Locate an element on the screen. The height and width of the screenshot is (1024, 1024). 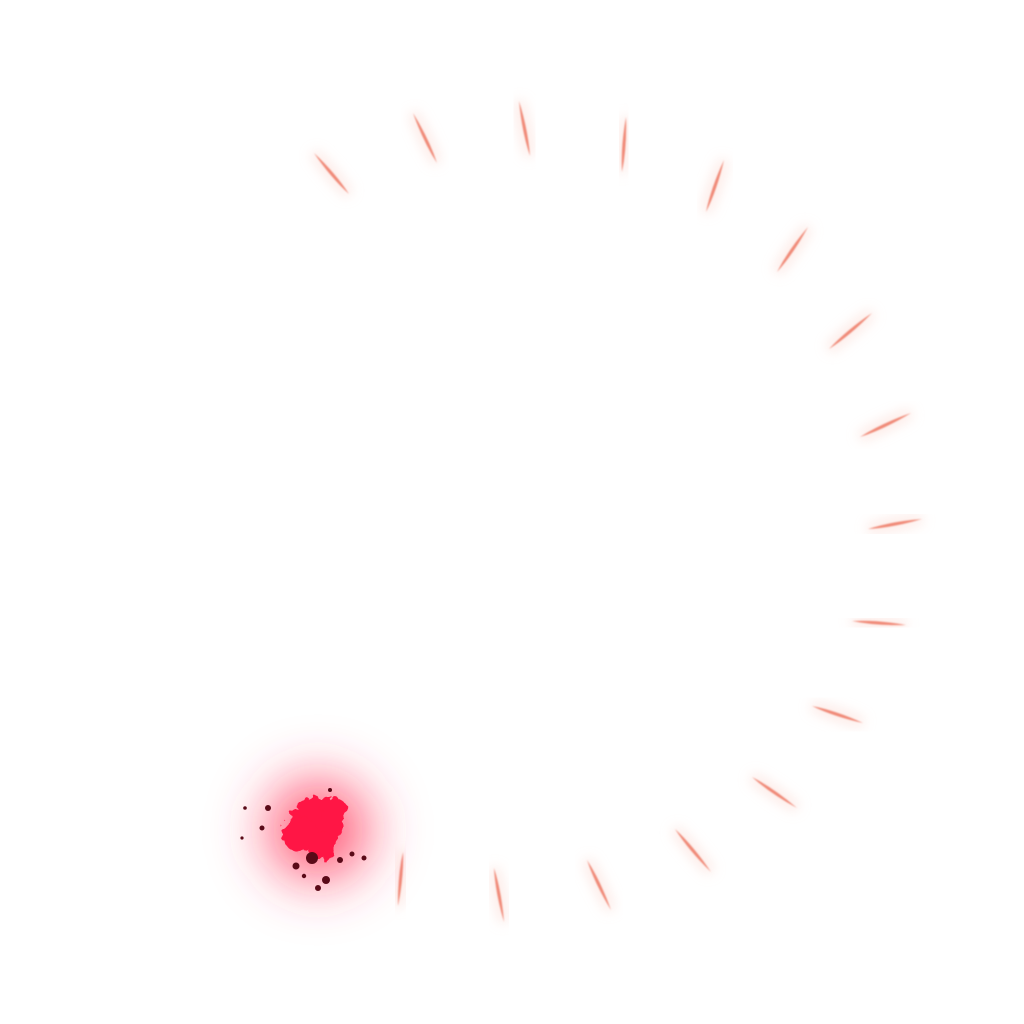
impact-debris is located at coordinates (303, 839).